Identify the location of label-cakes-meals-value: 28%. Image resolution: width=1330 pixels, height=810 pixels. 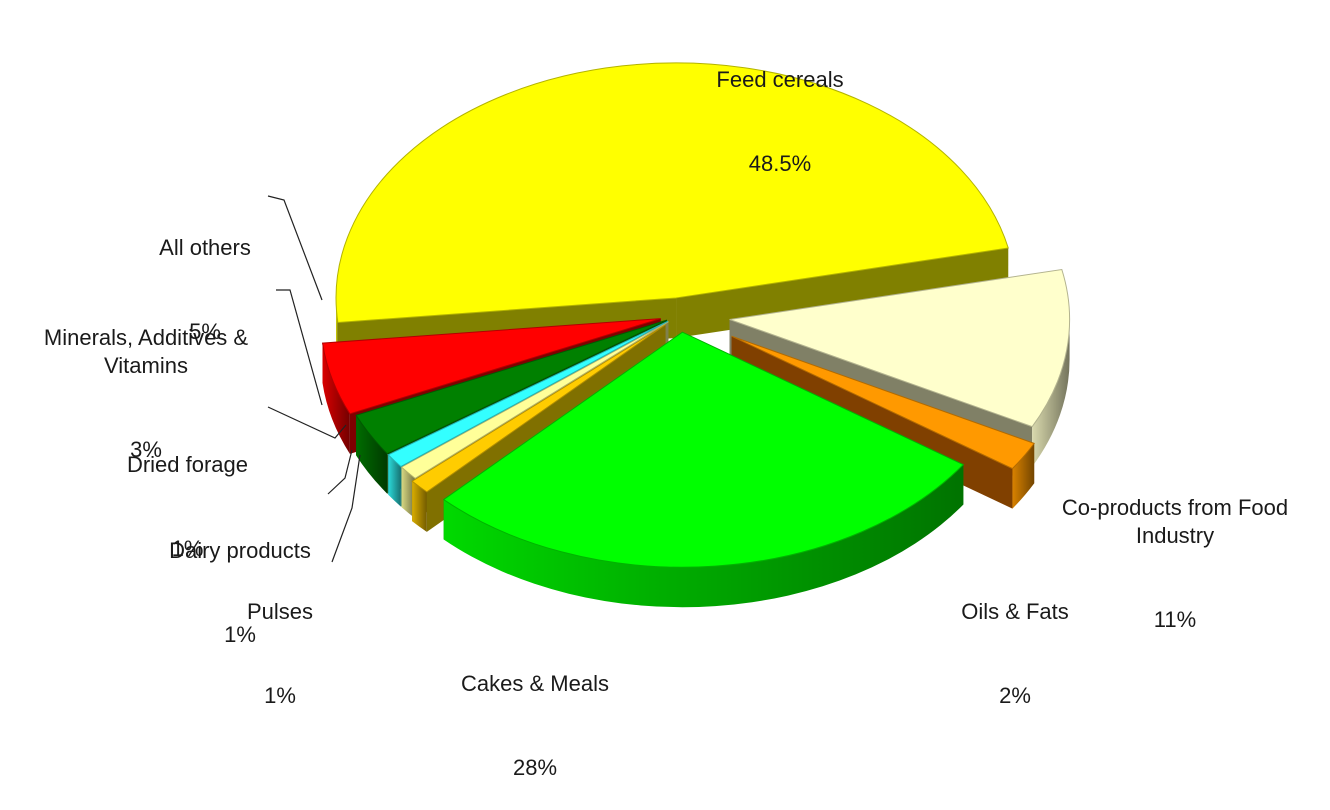
(535, 767).